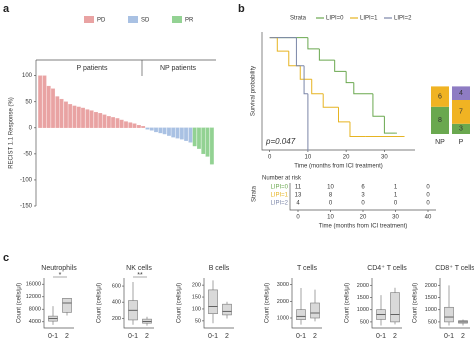 The image size is (474, 349). What do you see at coordinates (35, 310) in the screenshot?
I see `y-tick-label: 8000` at bounding box center [35, 310].